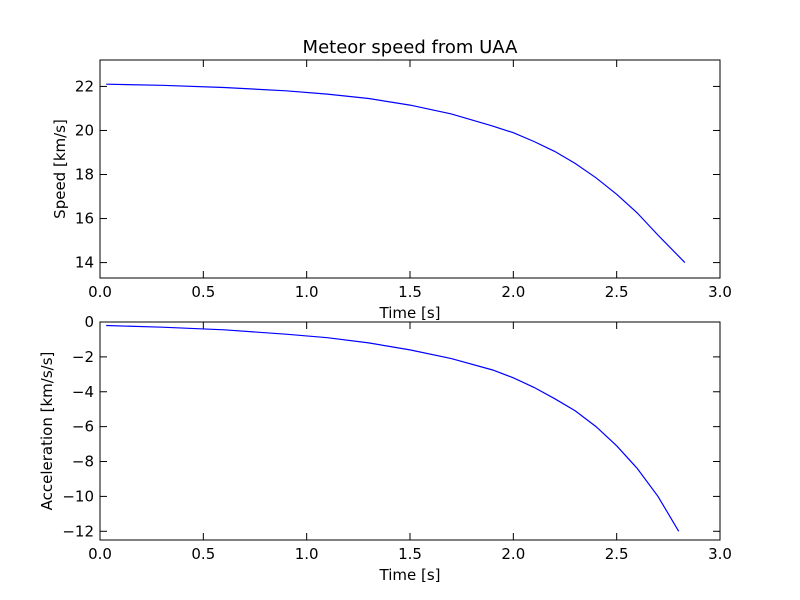 Image resolution: width=800 pixels, height=600 pixels. What do you see at coordinates (617, 292) in the screenshot?
I see `speed-x-tick-label: 2.5` at bounding box center [617, 292].